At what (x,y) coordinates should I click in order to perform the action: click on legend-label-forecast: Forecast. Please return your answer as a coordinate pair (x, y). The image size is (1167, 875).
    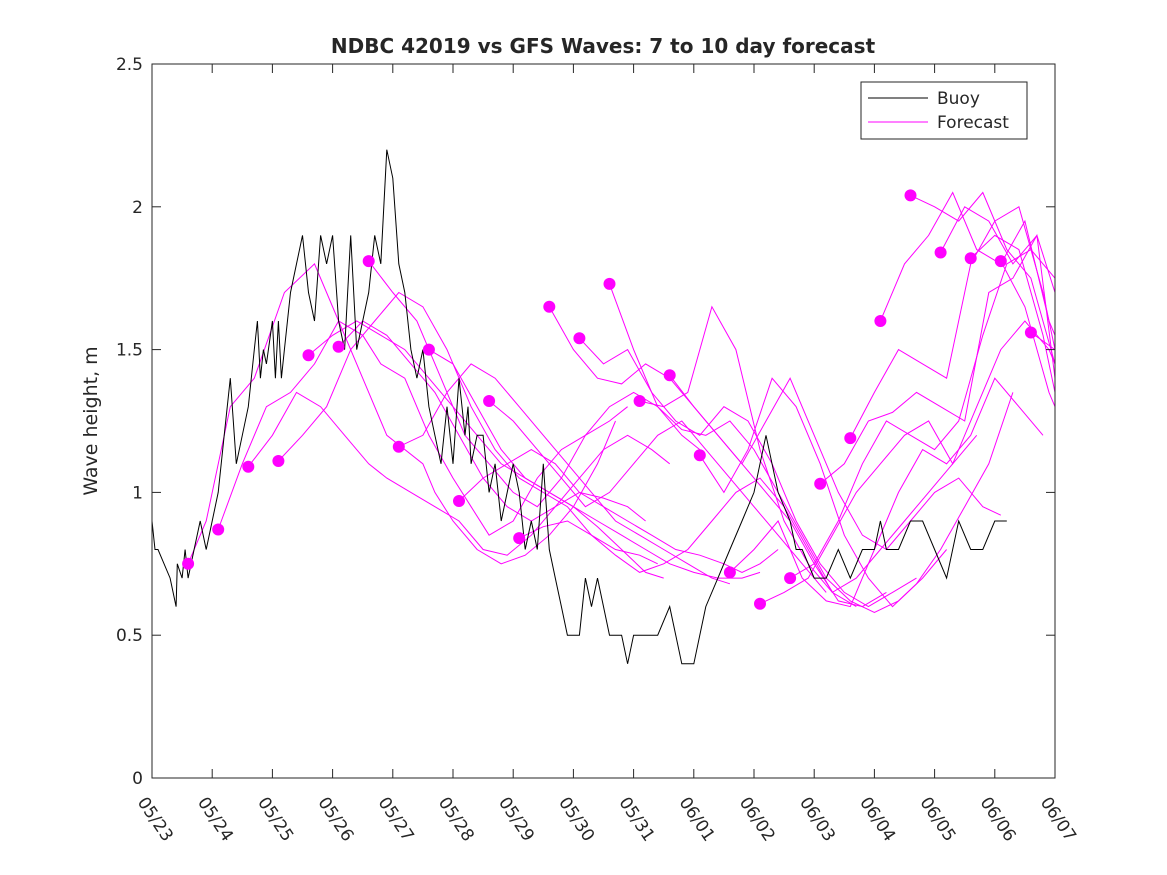
    Looking at the image, I should click on (973, 123).